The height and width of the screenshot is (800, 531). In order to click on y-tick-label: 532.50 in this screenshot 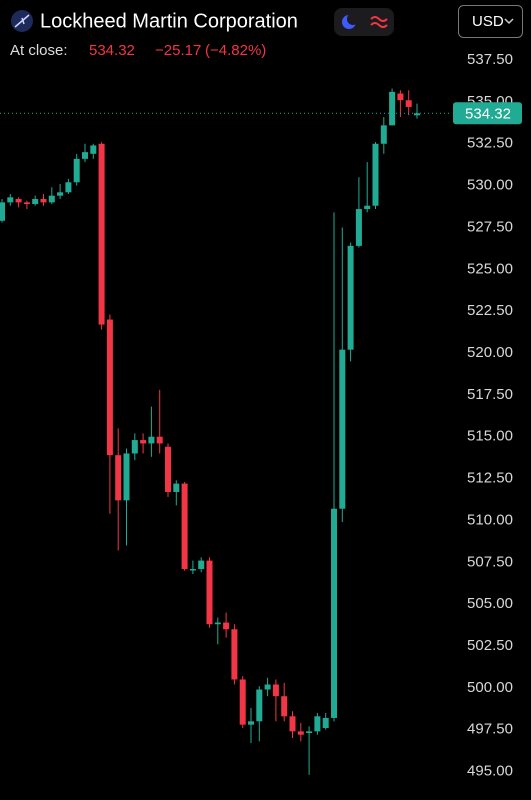, I will do `click(490, 143)`.